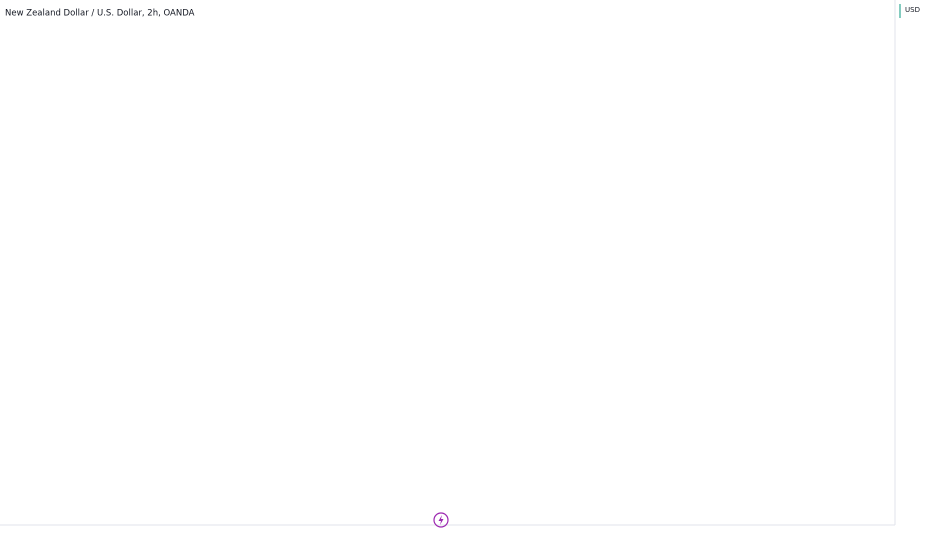 Image resolution: width=932 pixels, height=550 pixels. I want to click on replay-icon, so click(441, 520).